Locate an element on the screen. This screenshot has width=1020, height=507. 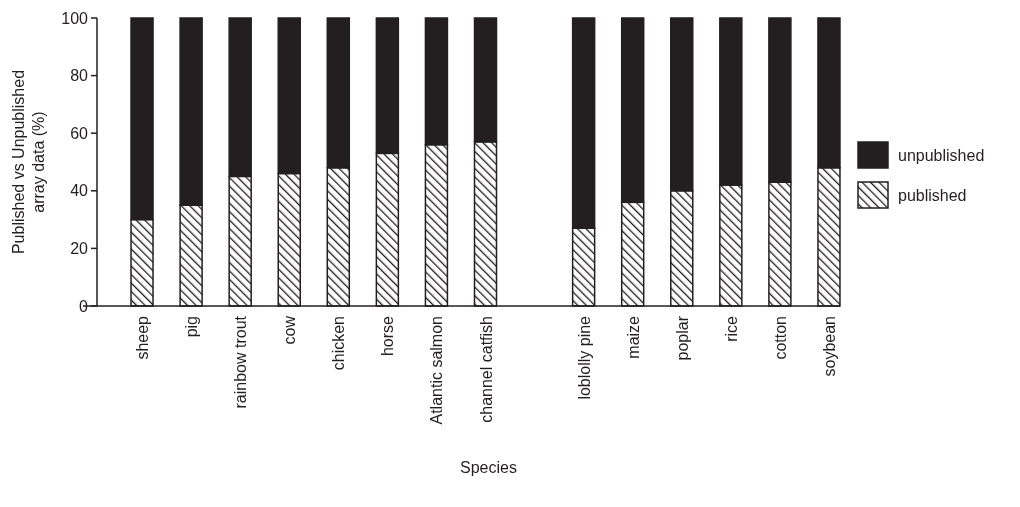
y-tick-label: 80 is located at coordinates (79, 76).